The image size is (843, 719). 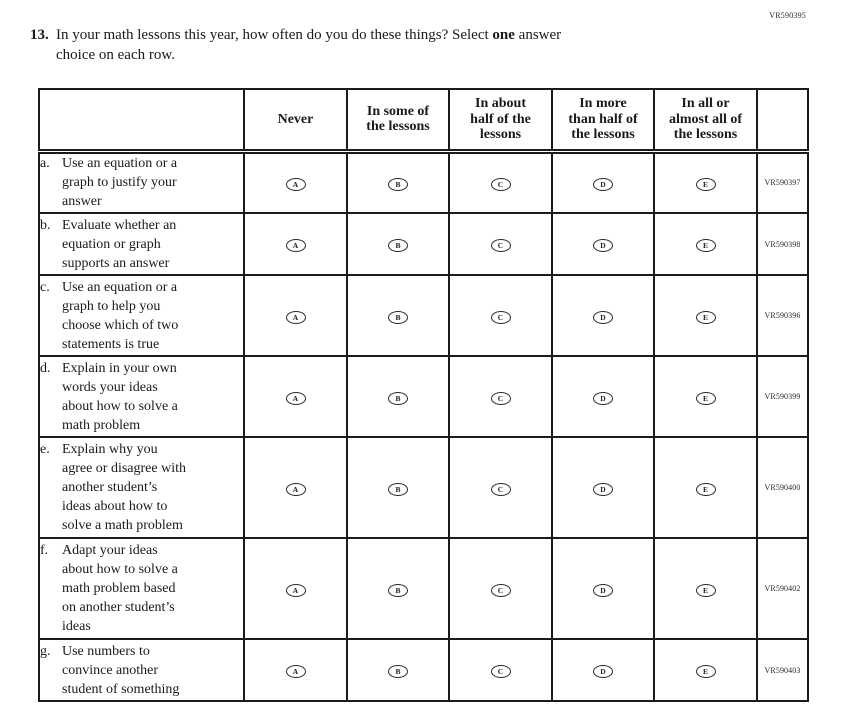 I want to click on question-text-line2: choice on each row., so click(x=115, y=55).